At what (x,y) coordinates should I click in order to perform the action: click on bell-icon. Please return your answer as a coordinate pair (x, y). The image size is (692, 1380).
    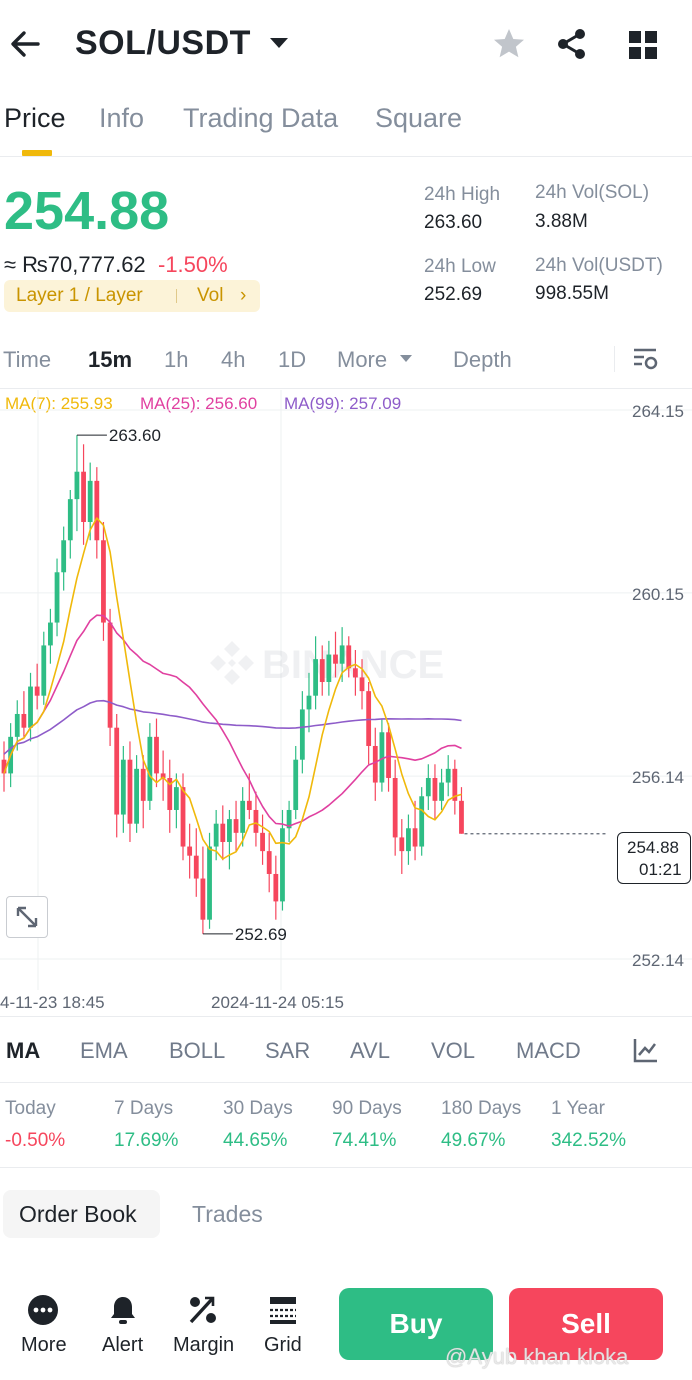
    Looking at the image, I should click on (123, 1310).